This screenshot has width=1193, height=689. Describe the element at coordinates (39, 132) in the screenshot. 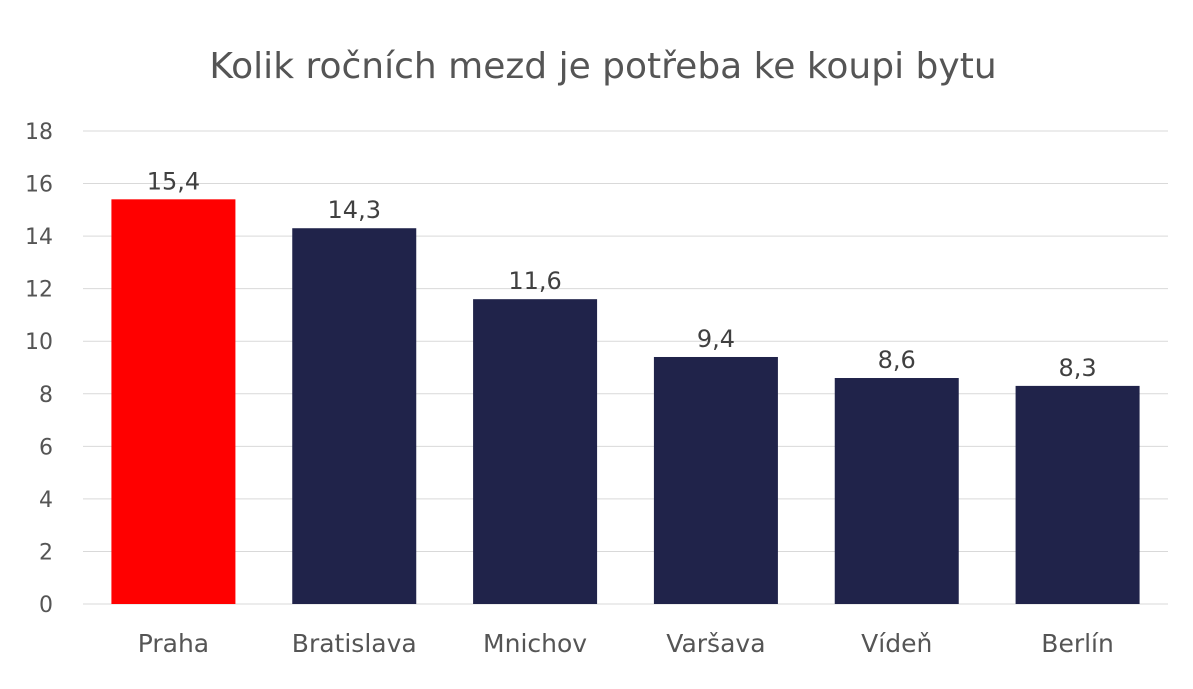

I see `y-tick-label: 18` at that location.